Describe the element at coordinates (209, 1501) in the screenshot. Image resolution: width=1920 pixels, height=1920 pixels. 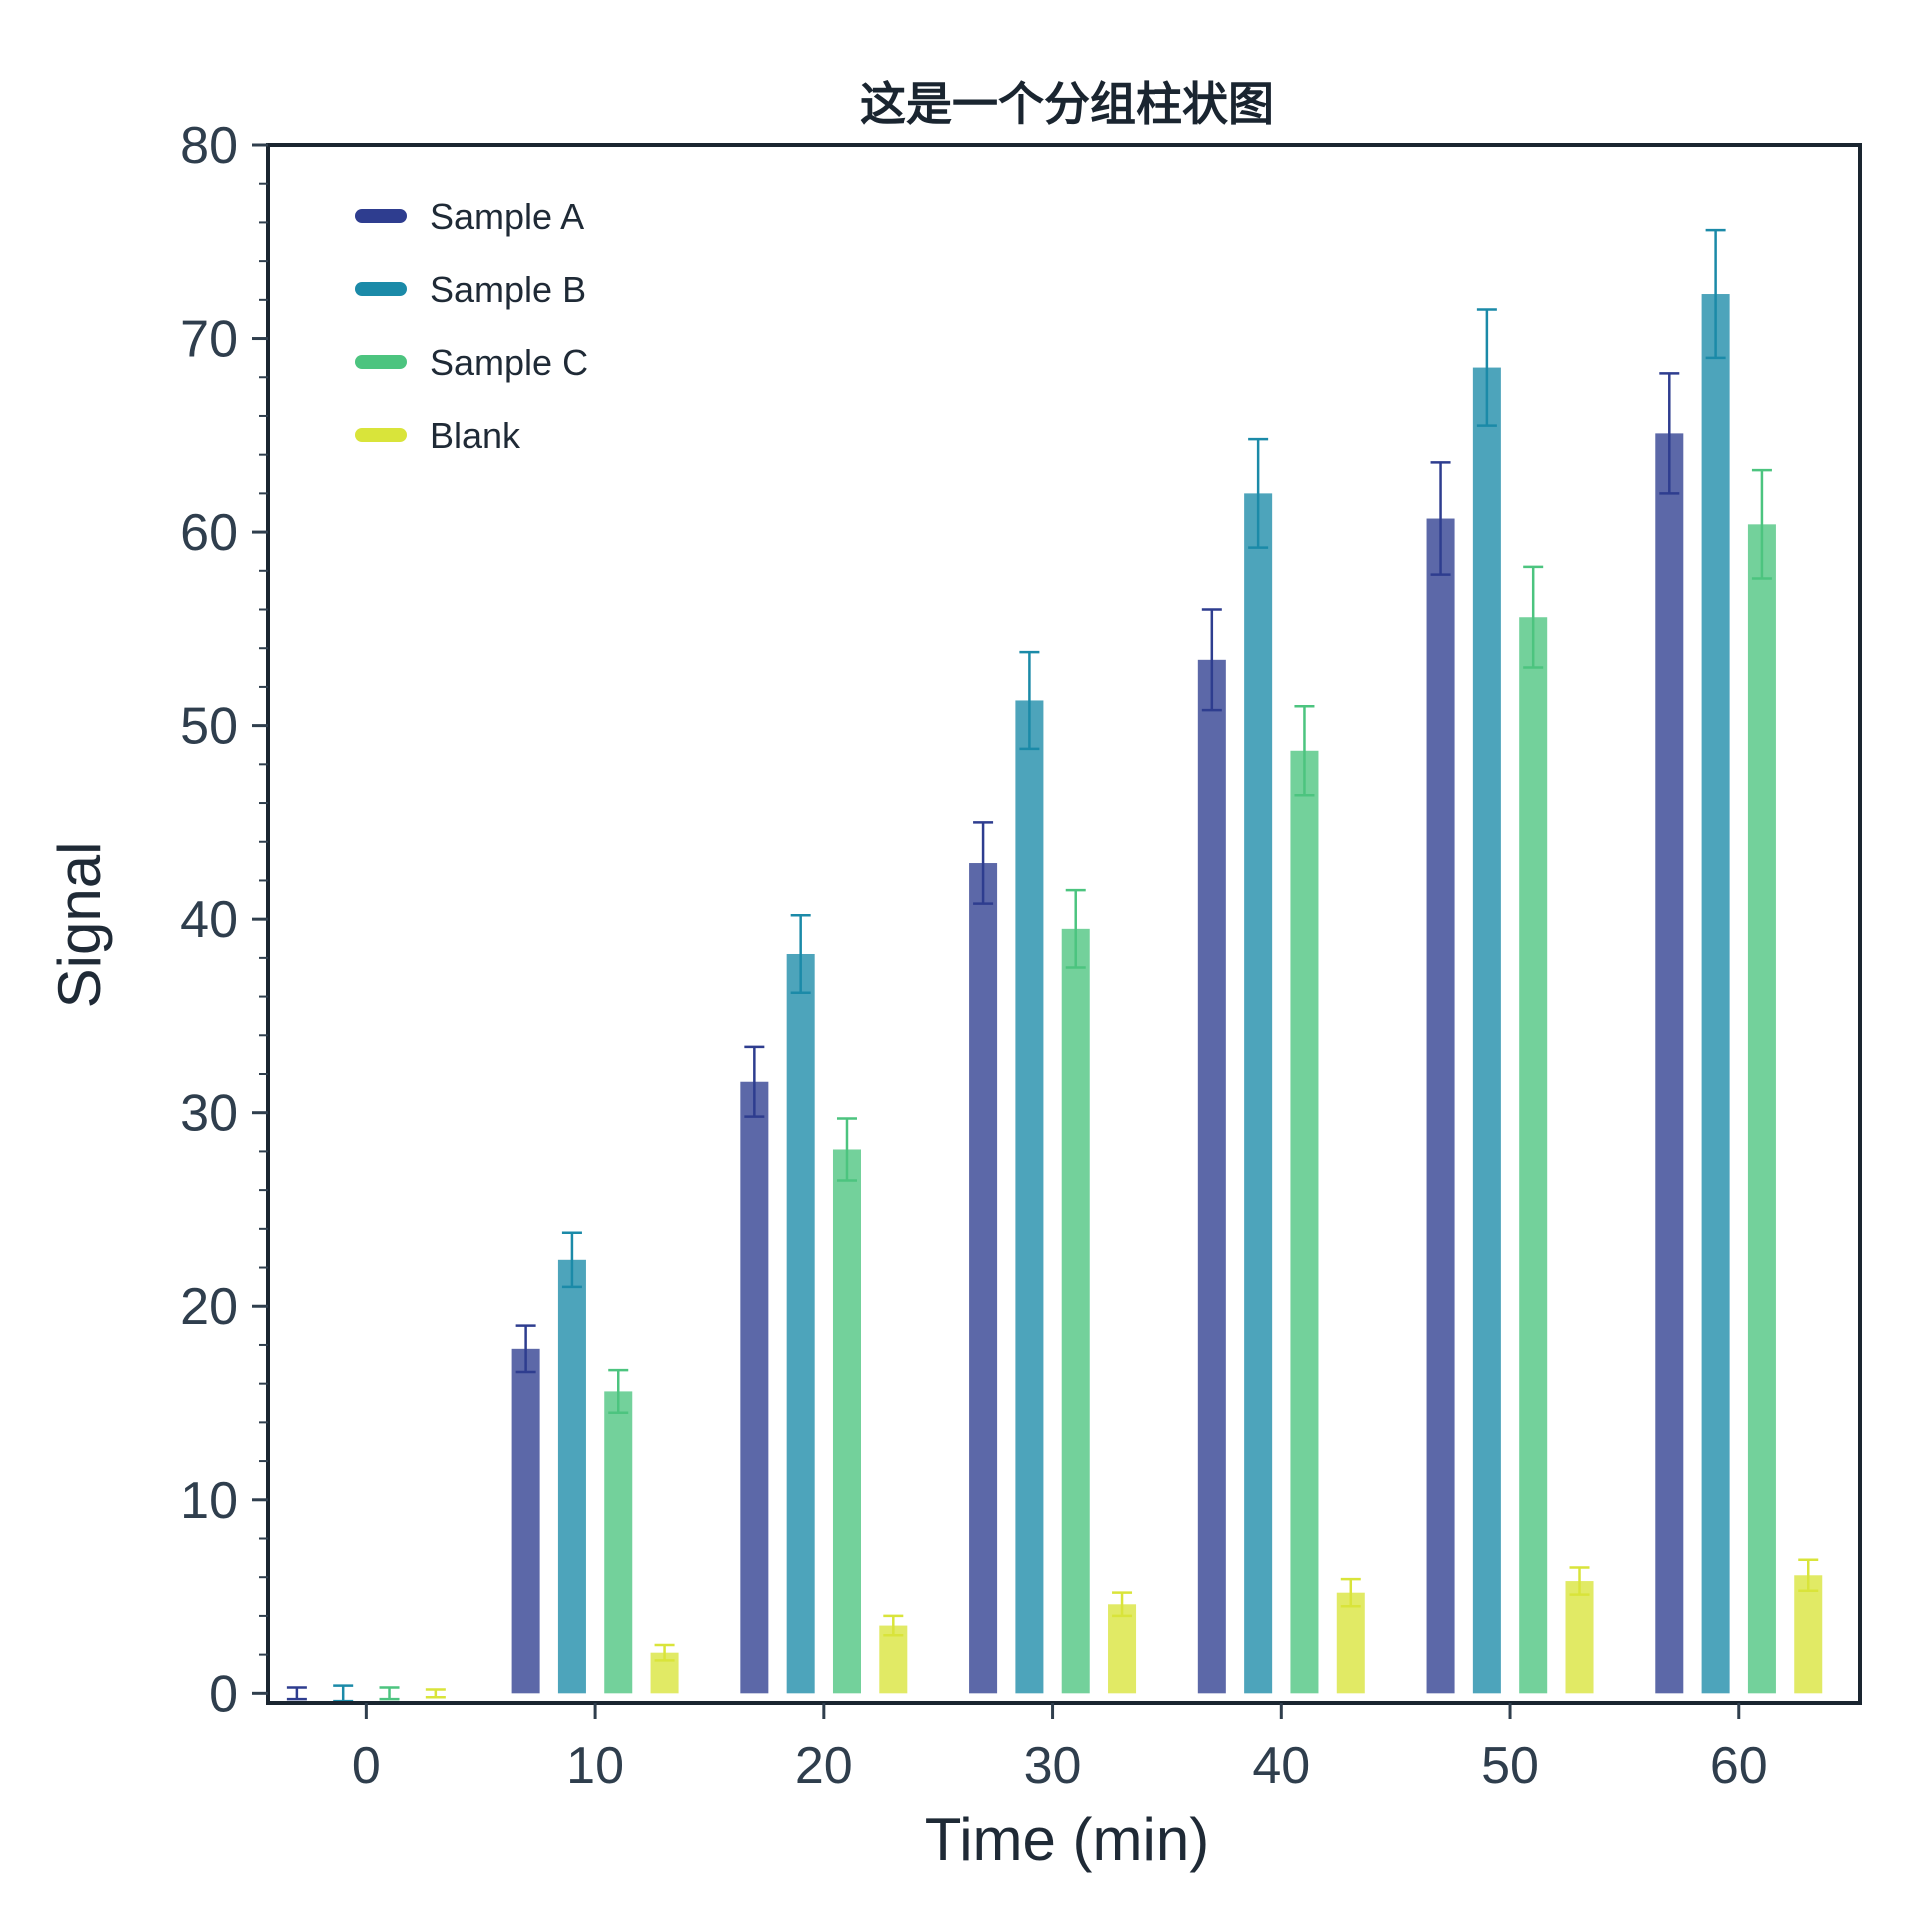
I see `y-tick-label: 10` at that location.